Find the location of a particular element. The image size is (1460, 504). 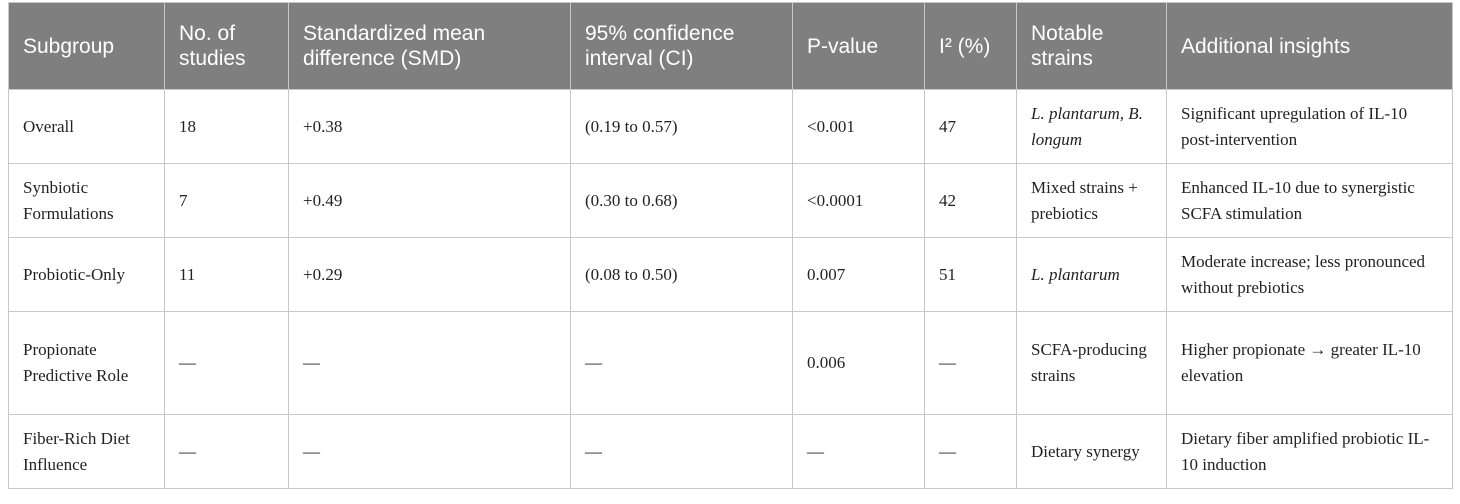

table-cell: 11 is located at coordinates (226, 274).